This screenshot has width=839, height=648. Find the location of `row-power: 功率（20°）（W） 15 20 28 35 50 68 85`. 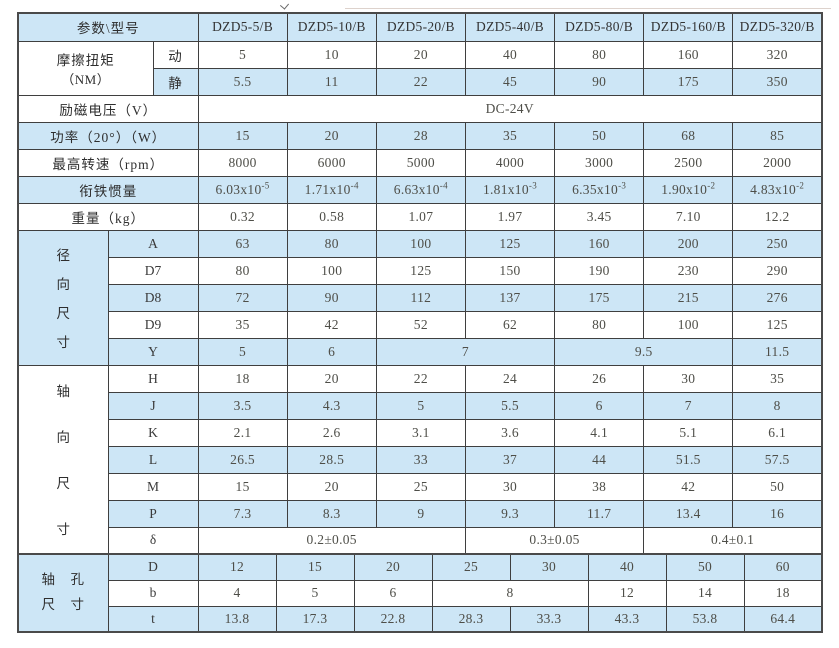

row-power: 功率（20°）（W） 15 20 28 35 50 68 85 is located at coordinates (420, 135).